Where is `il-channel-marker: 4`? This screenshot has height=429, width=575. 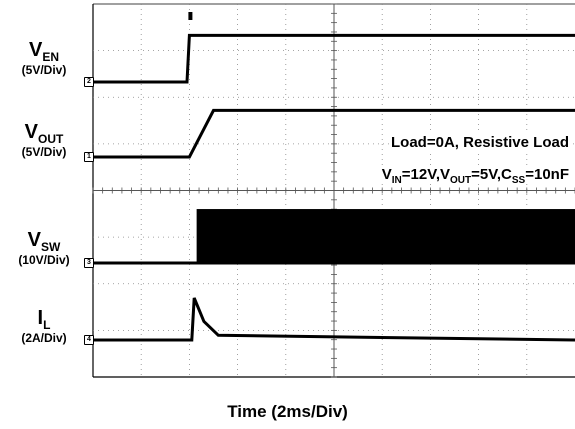
il-channel-marker: 4 is located at coordinates (89, 340).